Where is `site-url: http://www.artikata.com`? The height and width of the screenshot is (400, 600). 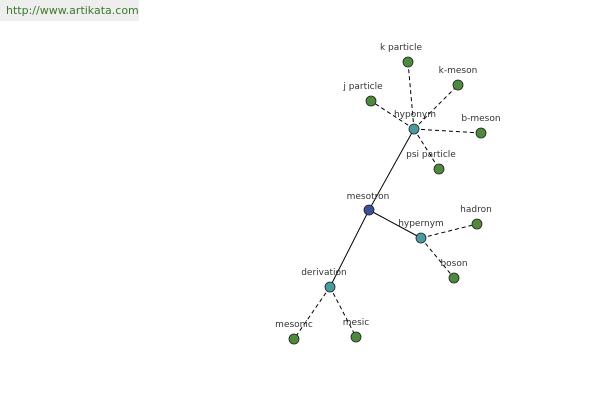
site-url: http://www.artikata.com is located at coordinates (69, 10).